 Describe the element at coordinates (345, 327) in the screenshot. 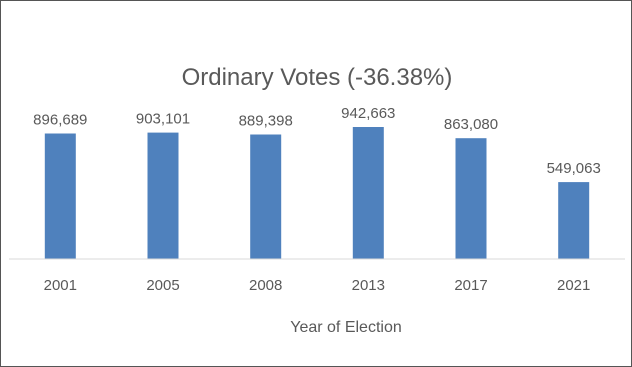

I see `x-axis-title: Year of Election` at that location.